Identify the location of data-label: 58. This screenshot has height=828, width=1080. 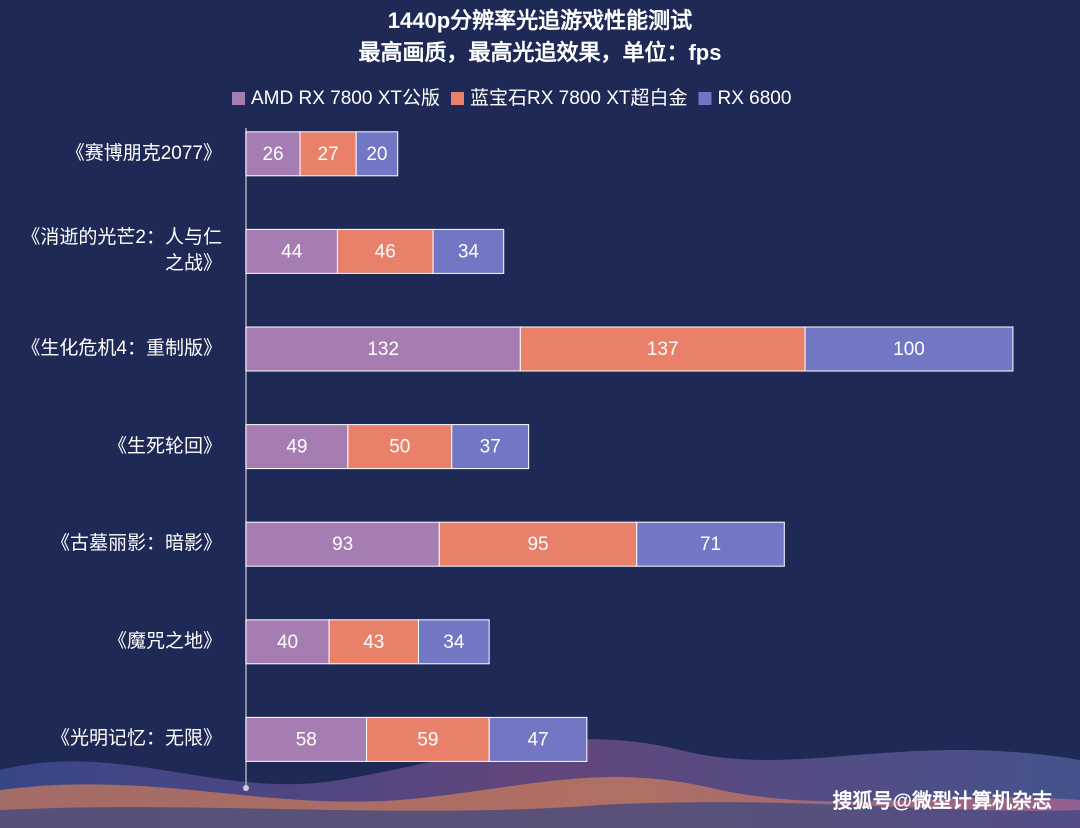
(306, 739).